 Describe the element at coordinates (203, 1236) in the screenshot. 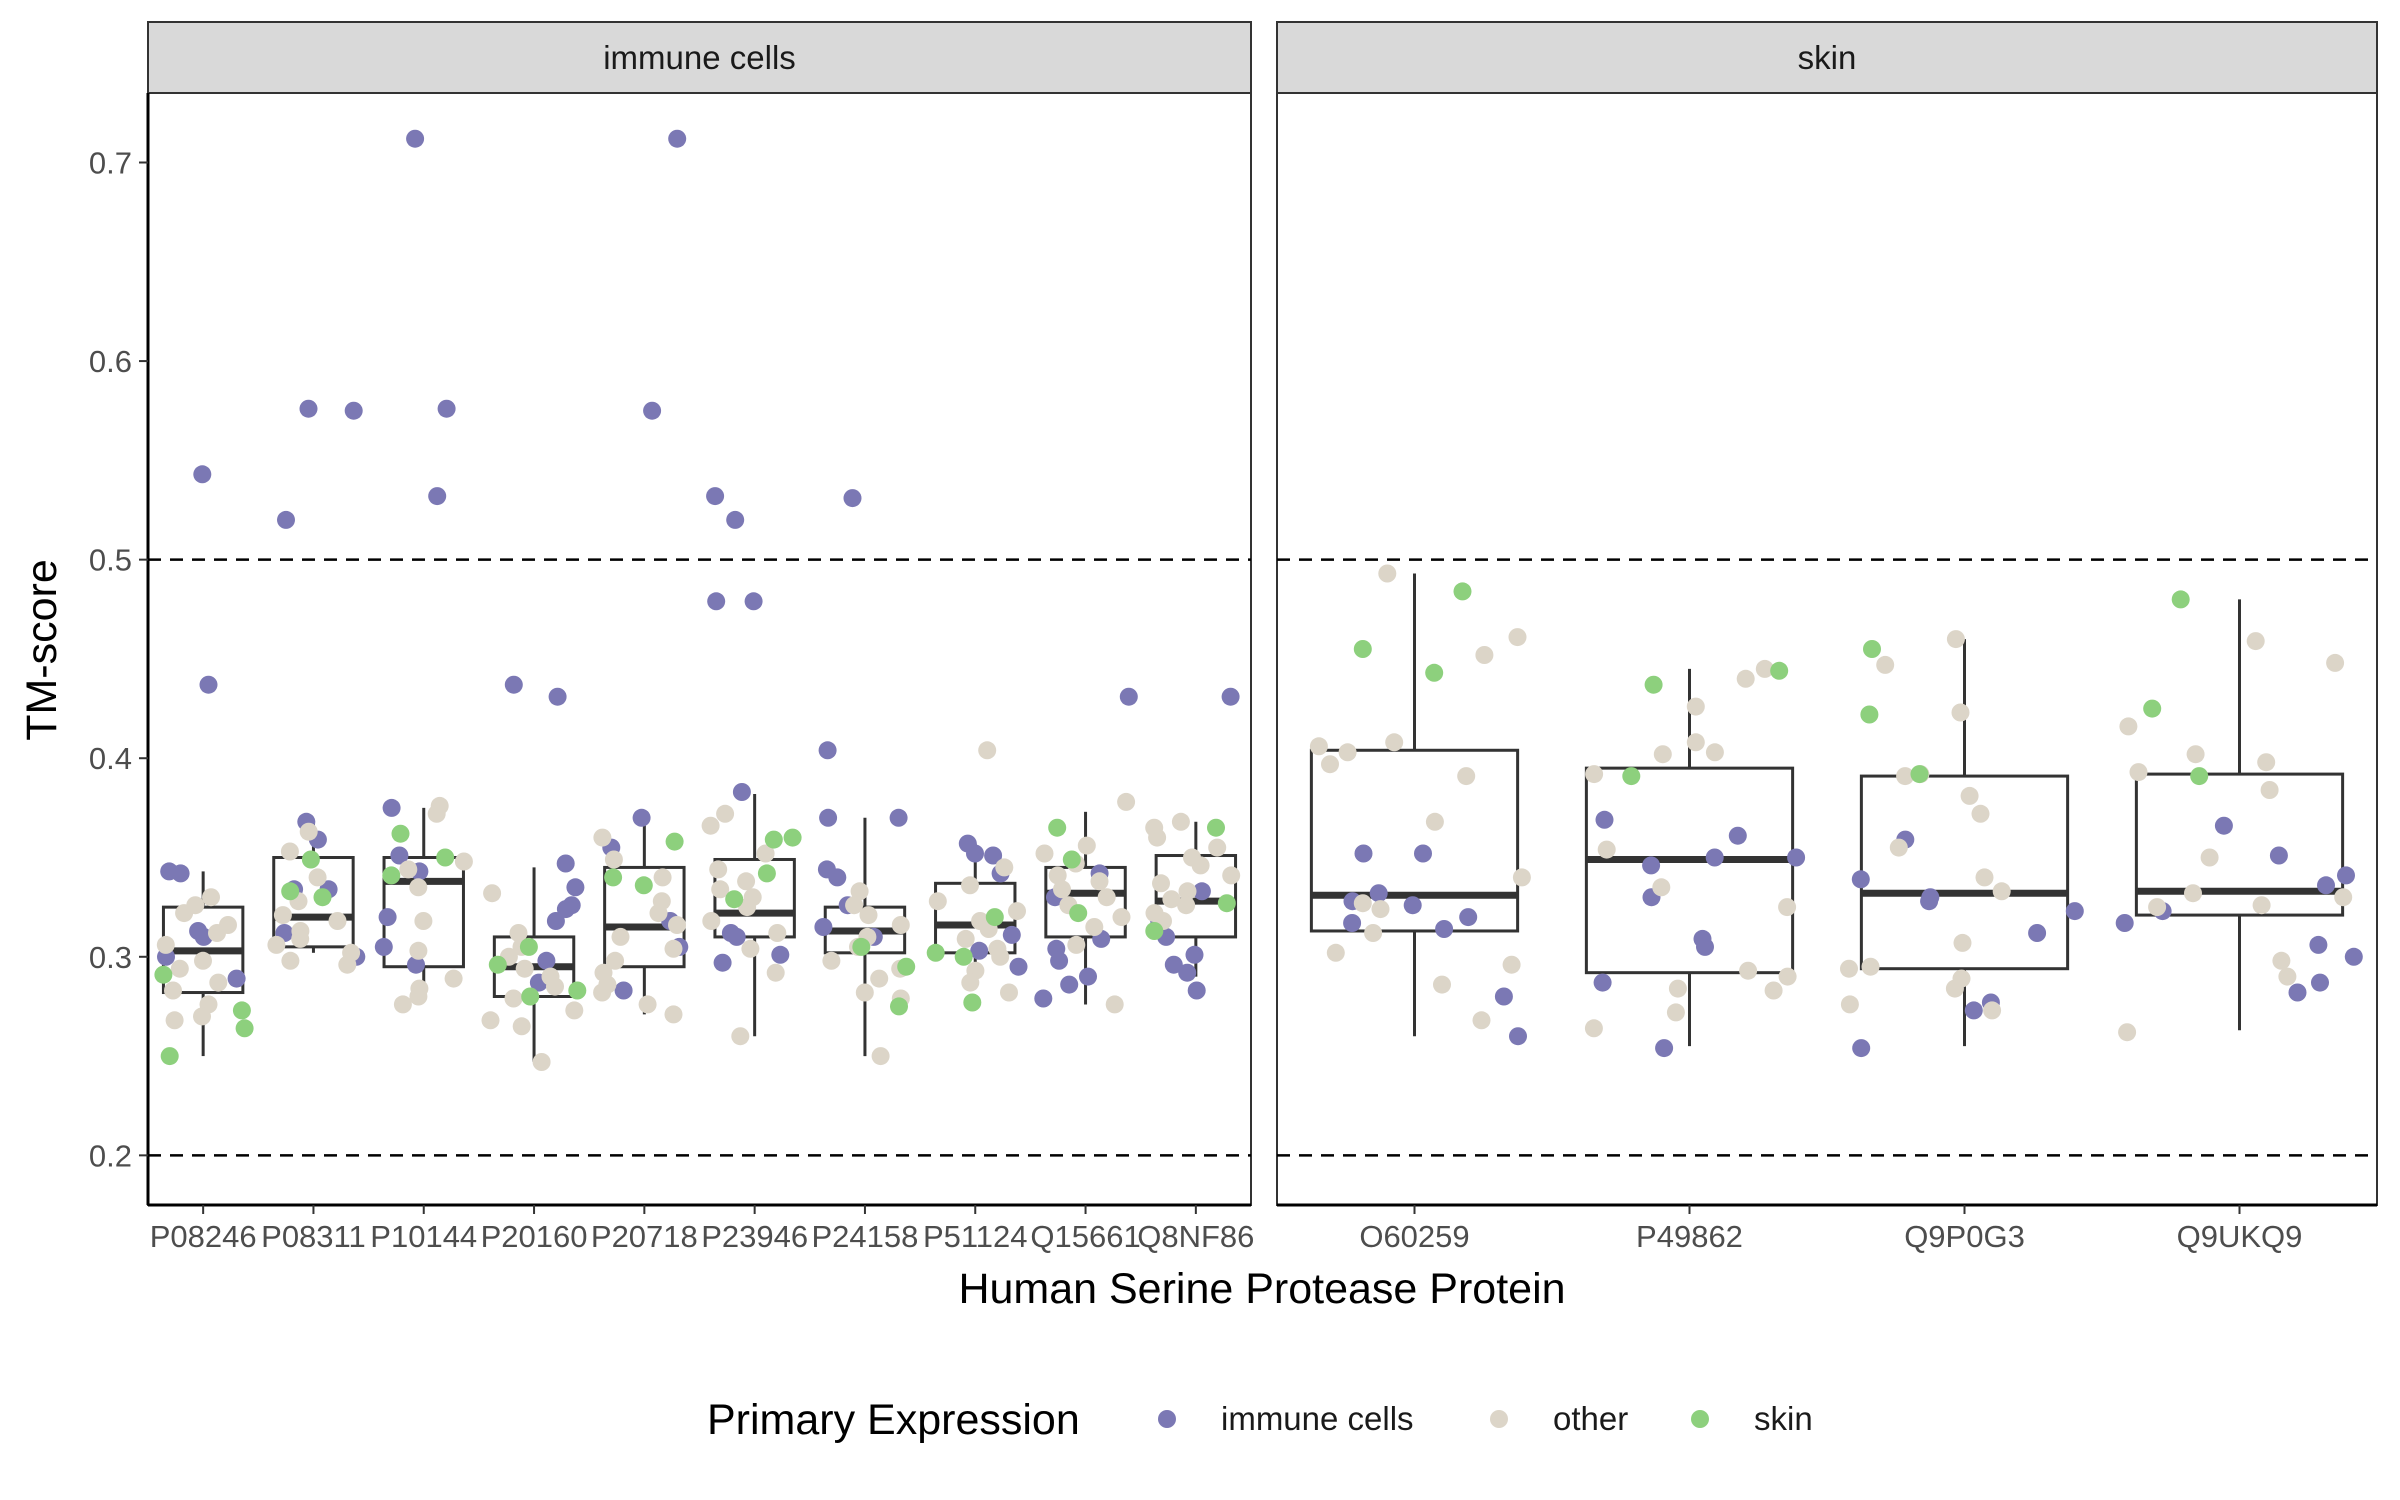

I see `x-tick-label: P08246` at that location.